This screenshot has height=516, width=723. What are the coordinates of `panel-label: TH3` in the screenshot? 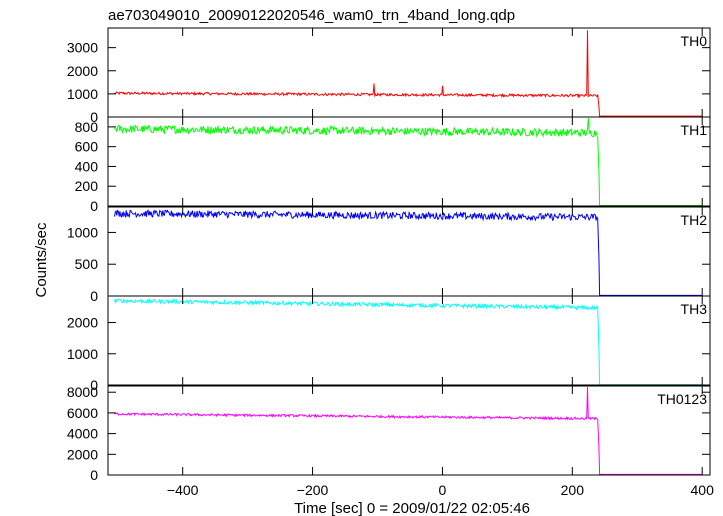 It's located at (694, 309).